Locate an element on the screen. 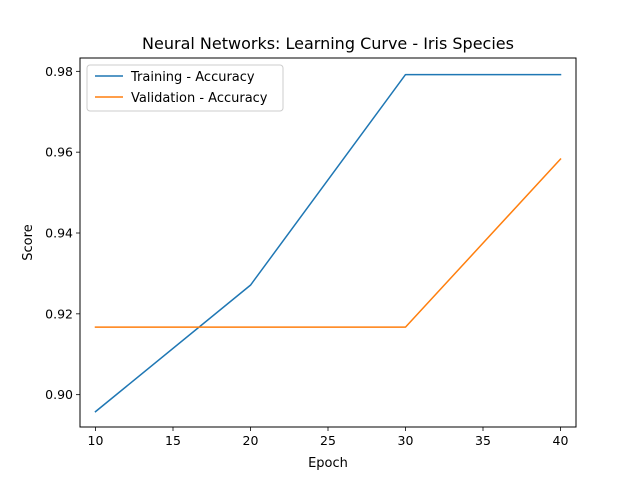 The height and width of the screenshot is (480, 640). x-tick-label: 15 is located at coordinates (173, 440).